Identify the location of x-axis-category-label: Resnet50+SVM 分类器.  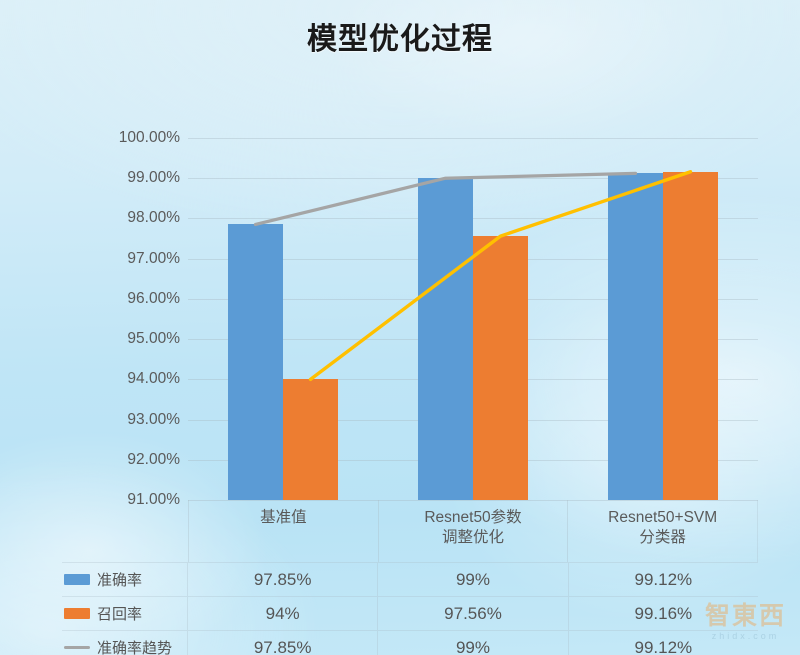
(663, 531).